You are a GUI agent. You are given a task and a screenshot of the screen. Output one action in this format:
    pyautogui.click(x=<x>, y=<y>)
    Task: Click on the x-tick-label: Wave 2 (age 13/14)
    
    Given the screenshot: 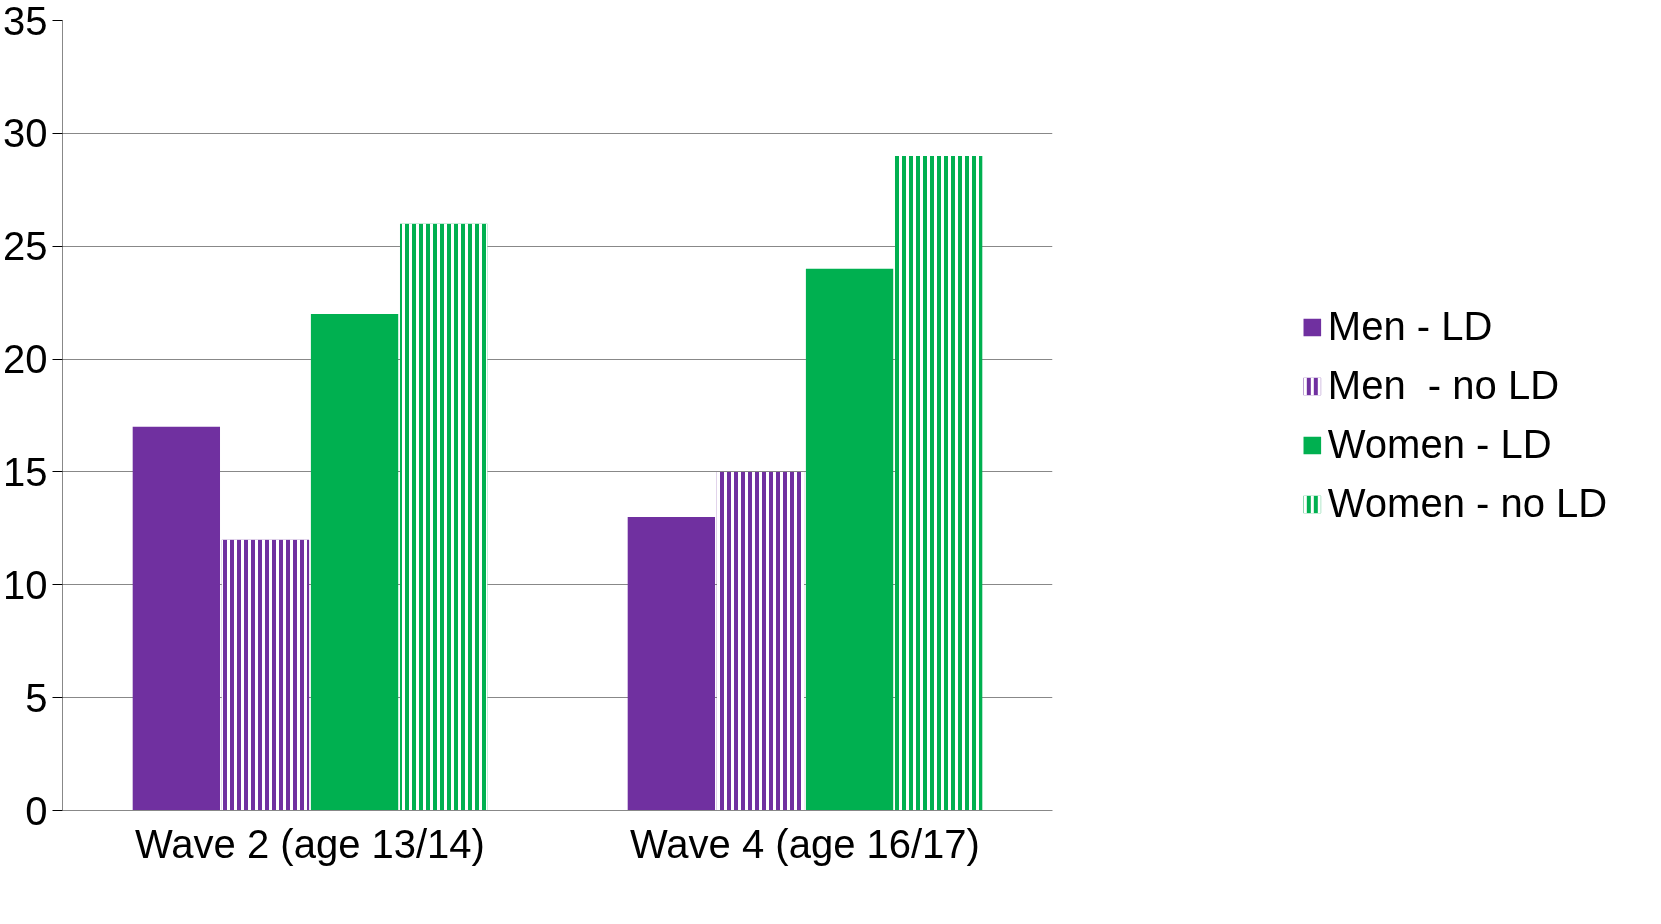 What is the action you would take?
    pyautogui.click(x=310, y=843)
    